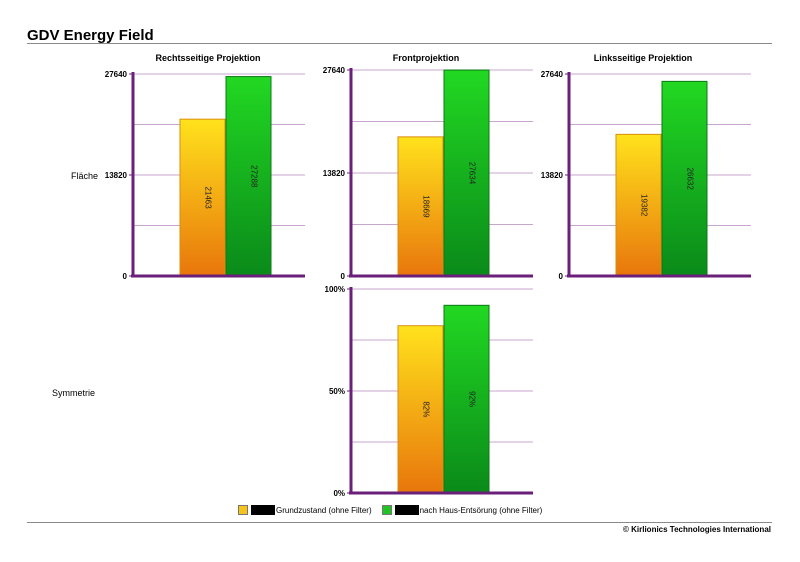 The height and width of the screenshot is (562, 800). I want to click on chart-left-projection: 0 13820 27640 19382 26632, so click(646, 175).